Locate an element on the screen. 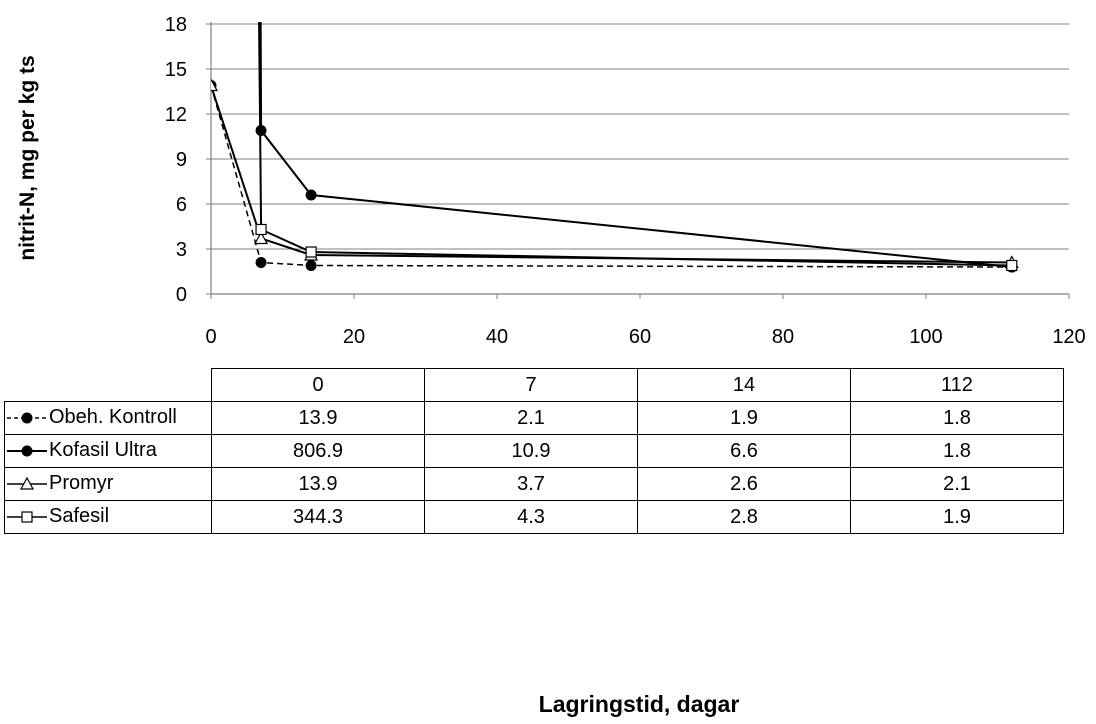 This screenshot has width=1096, height=724. x-tick-label: 120 is located at coordinates (1068, 337).